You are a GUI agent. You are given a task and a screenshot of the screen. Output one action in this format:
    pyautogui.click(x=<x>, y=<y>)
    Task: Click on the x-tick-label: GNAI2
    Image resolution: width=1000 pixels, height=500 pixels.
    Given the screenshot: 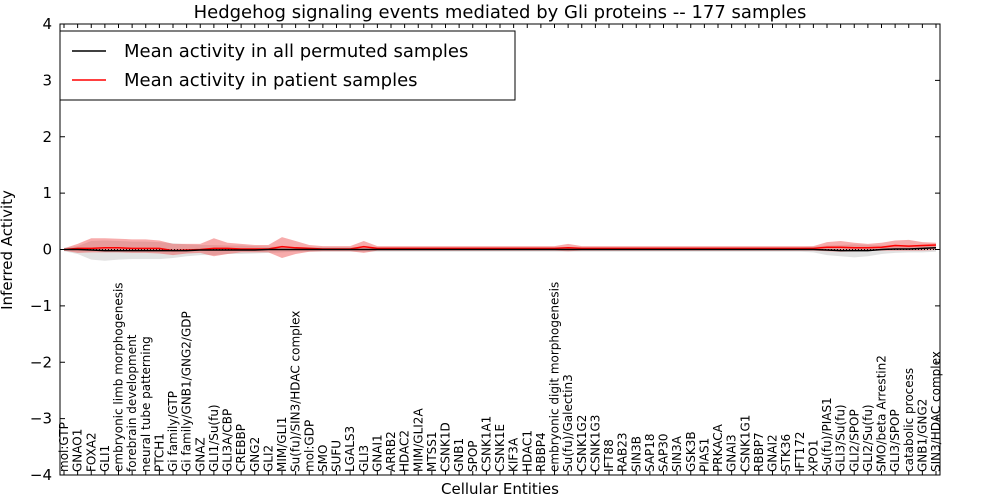 What is the action you would take?
    pyautogui.click(x=773, y=453)
    